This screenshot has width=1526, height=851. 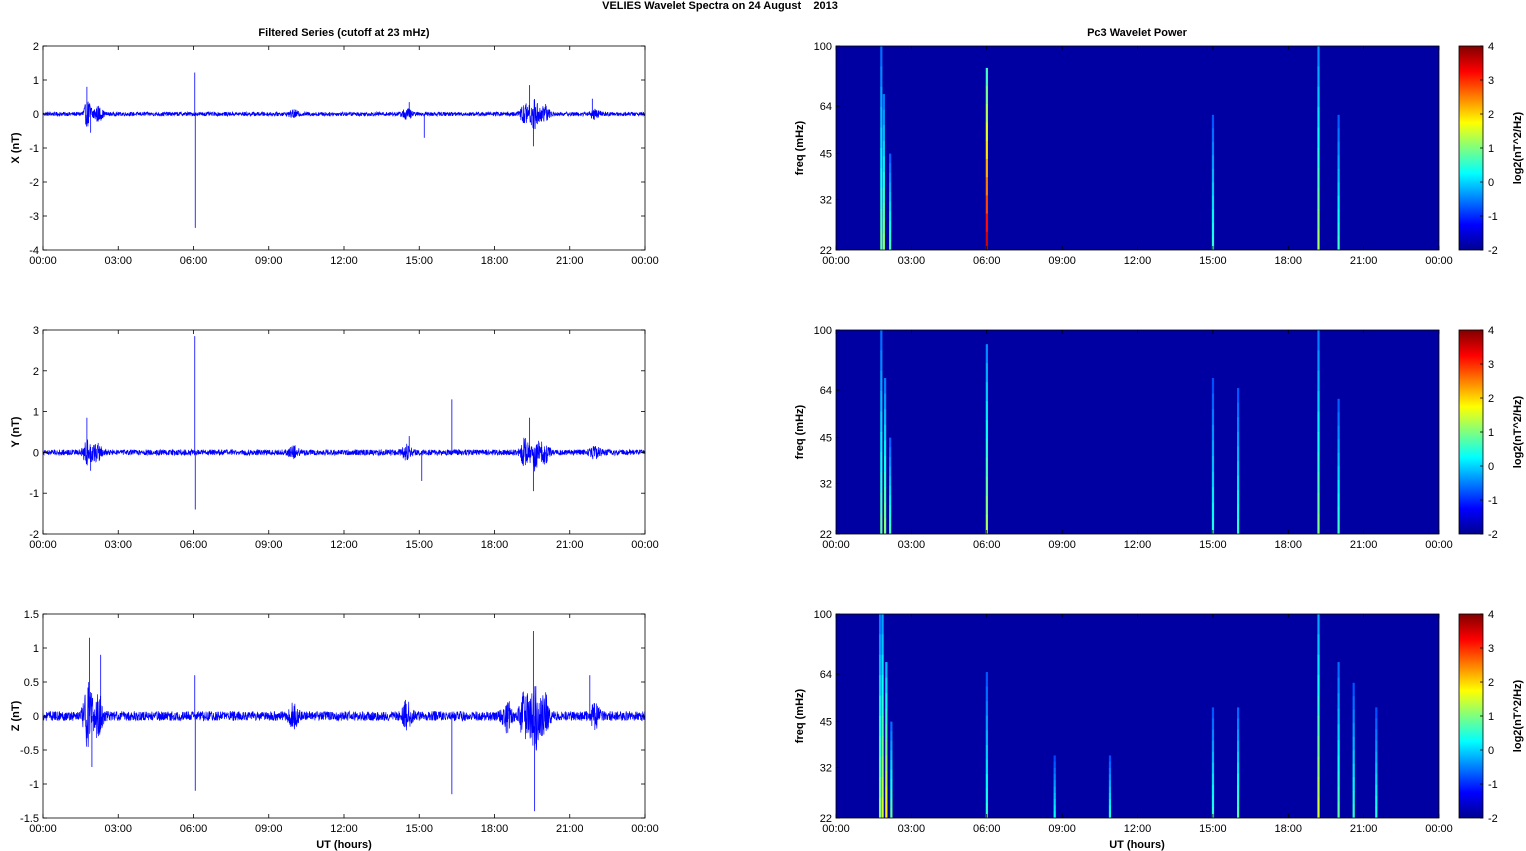 I want to click on heat-xtick-label: 06:00, so click(x=987, y=261).